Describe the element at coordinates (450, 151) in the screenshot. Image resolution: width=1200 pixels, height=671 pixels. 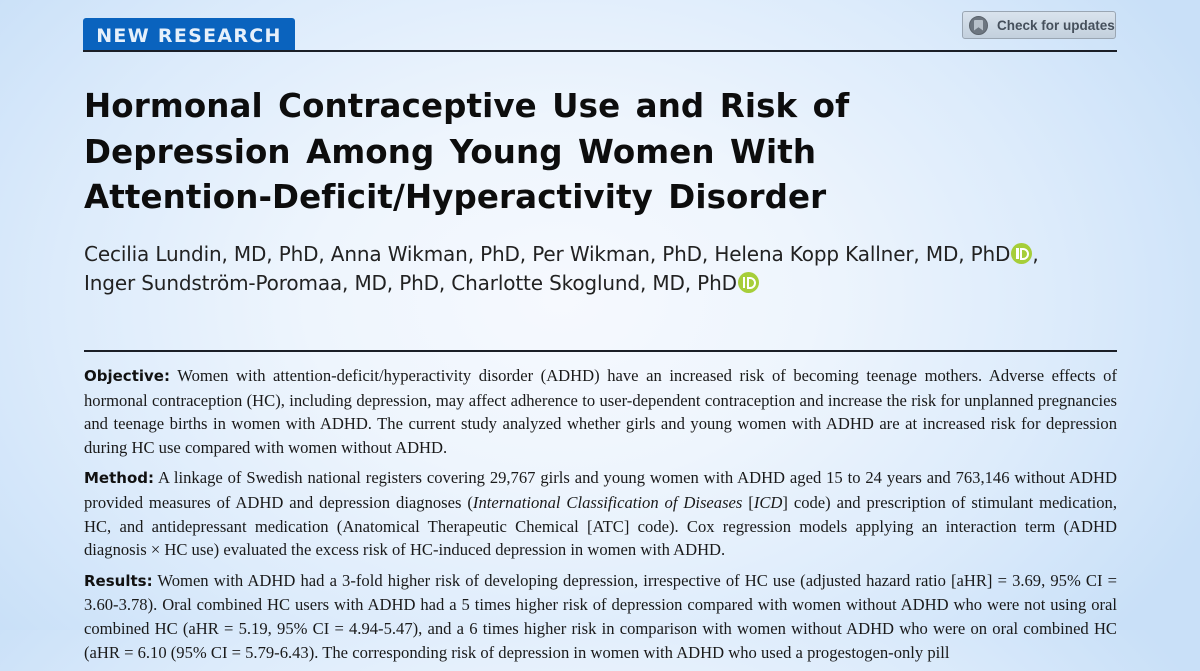
I see `title-line: Depression Among Young Women With` at that location.